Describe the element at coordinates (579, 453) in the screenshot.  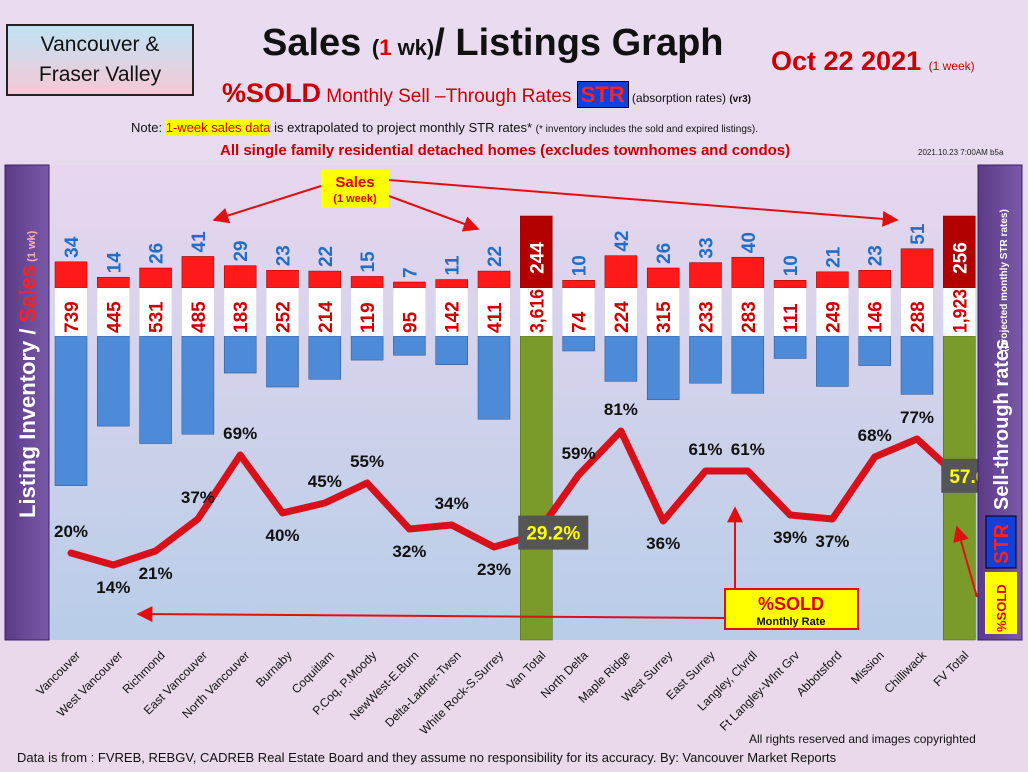
I see `str-value-label: 59%` at that location.